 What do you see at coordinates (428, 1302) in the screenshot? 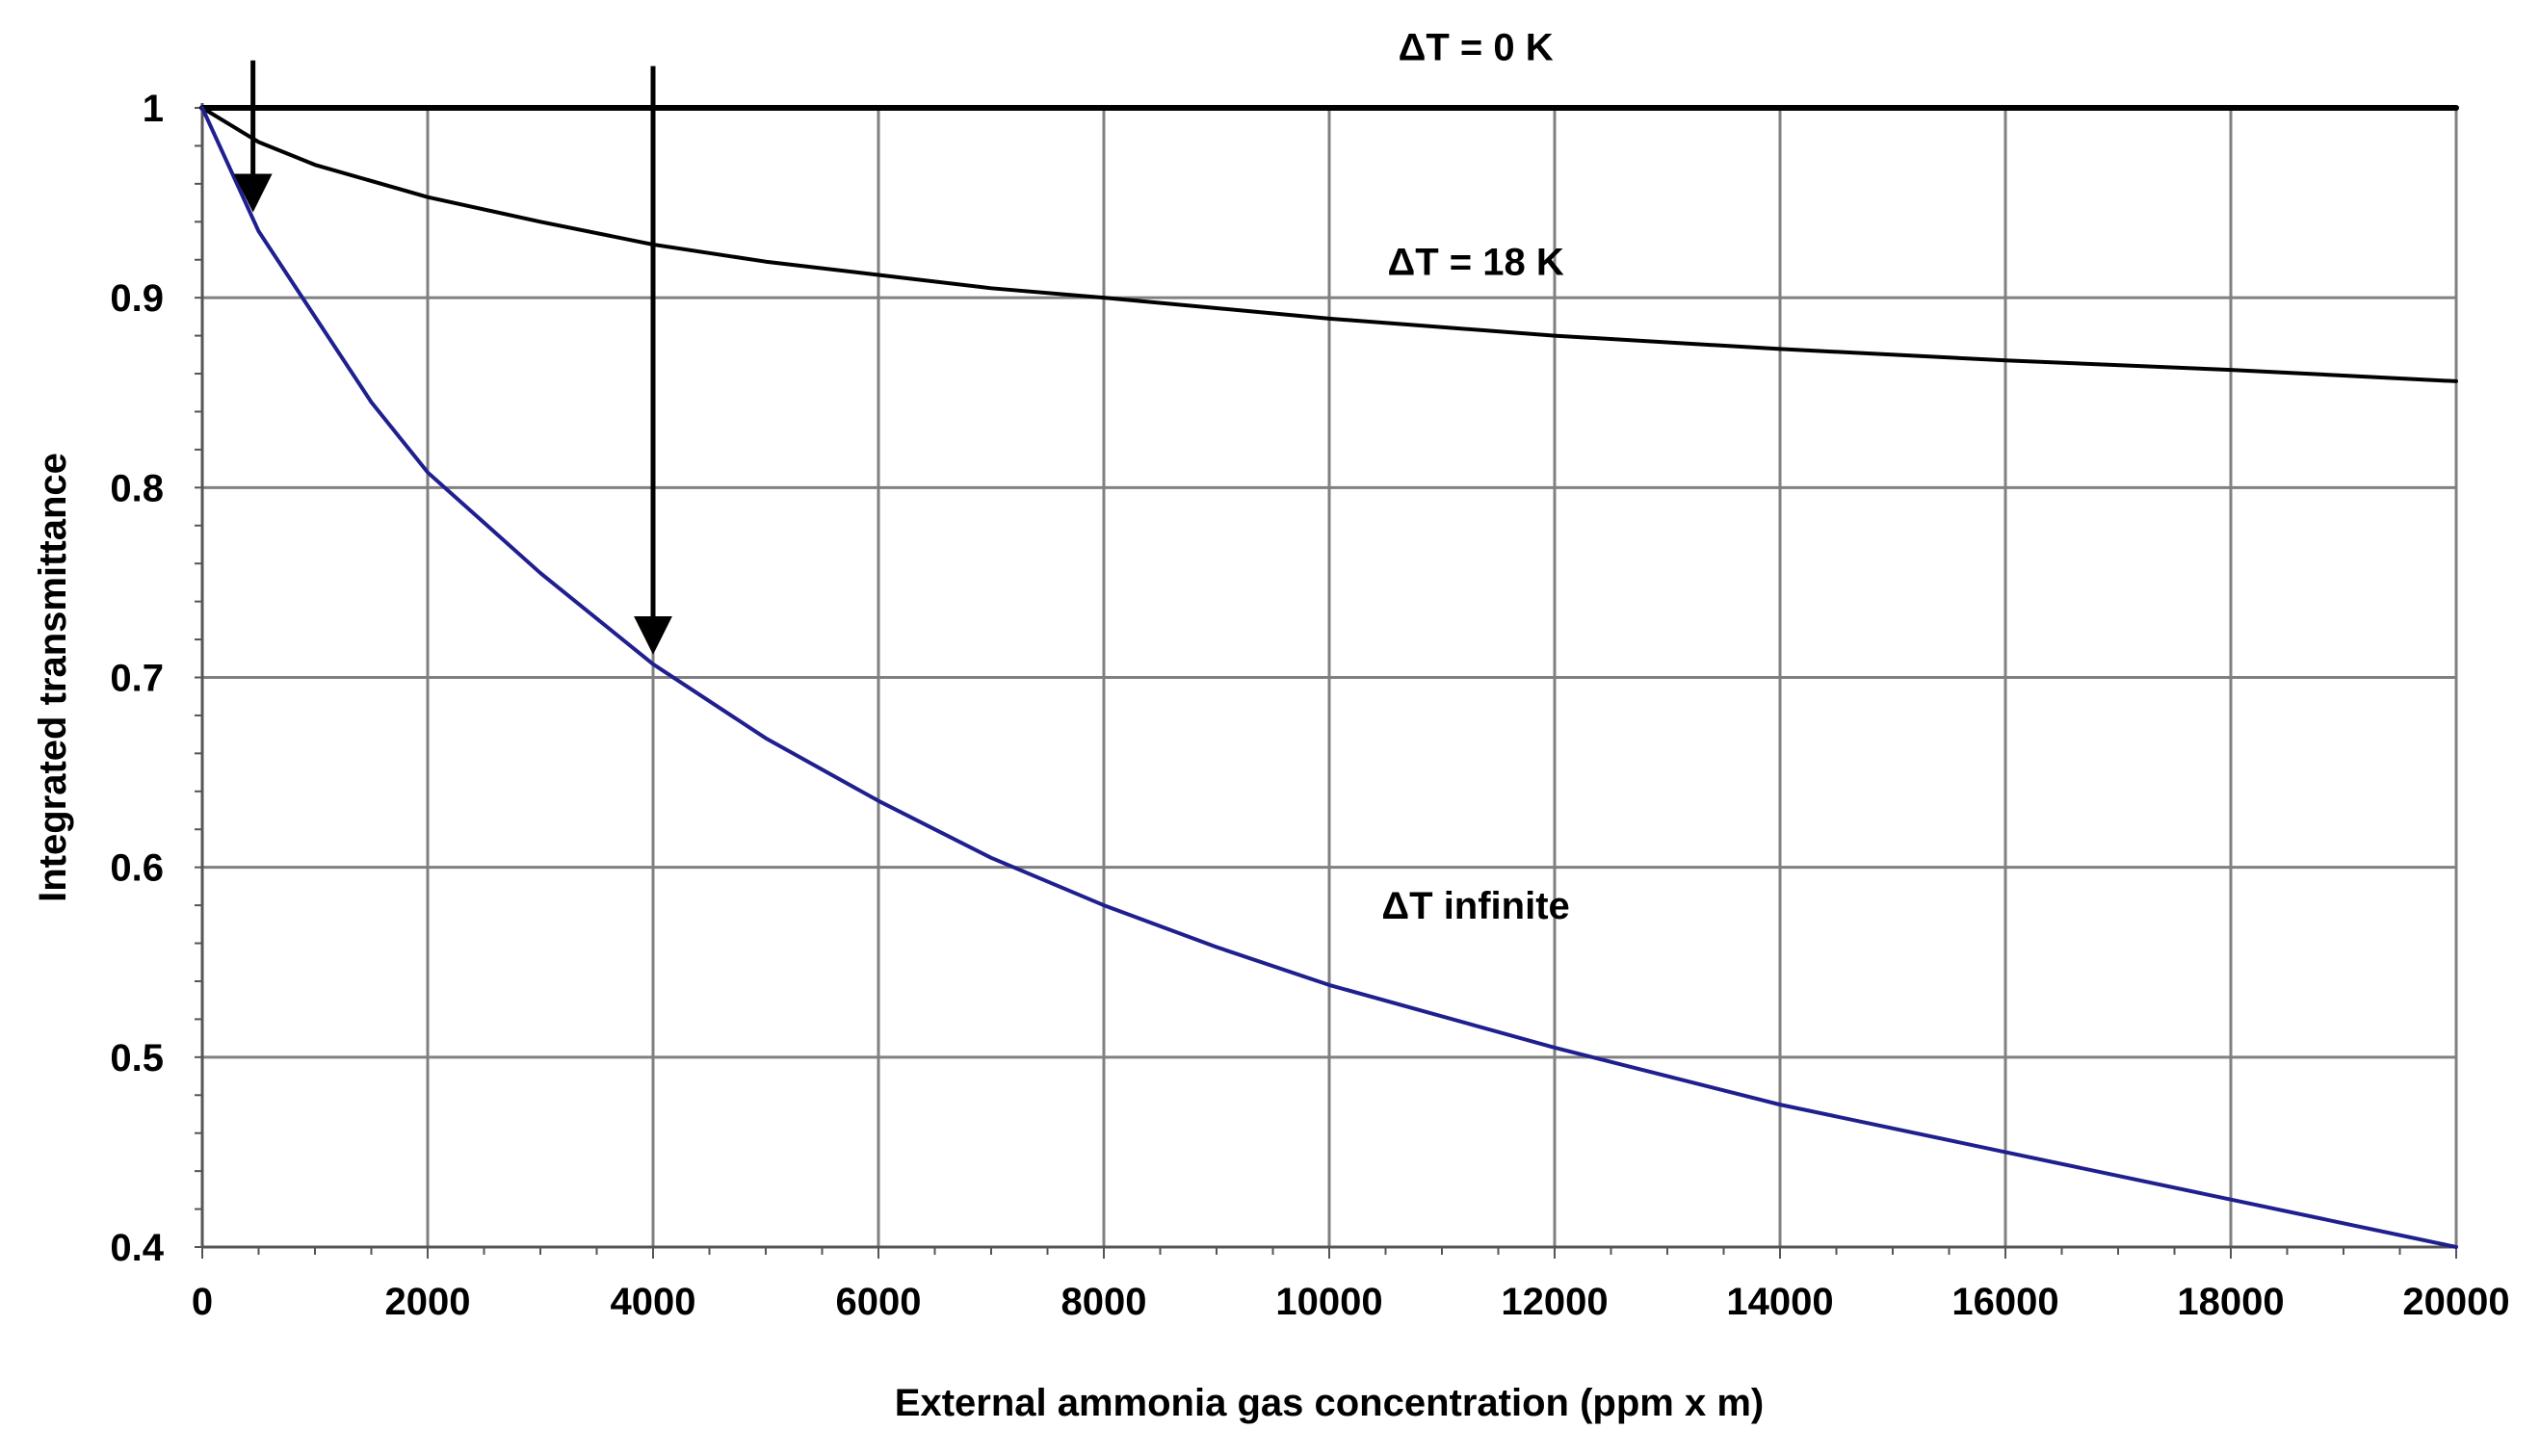
I see `x-tick-label: 2000` at bounding box center [428, 1302].